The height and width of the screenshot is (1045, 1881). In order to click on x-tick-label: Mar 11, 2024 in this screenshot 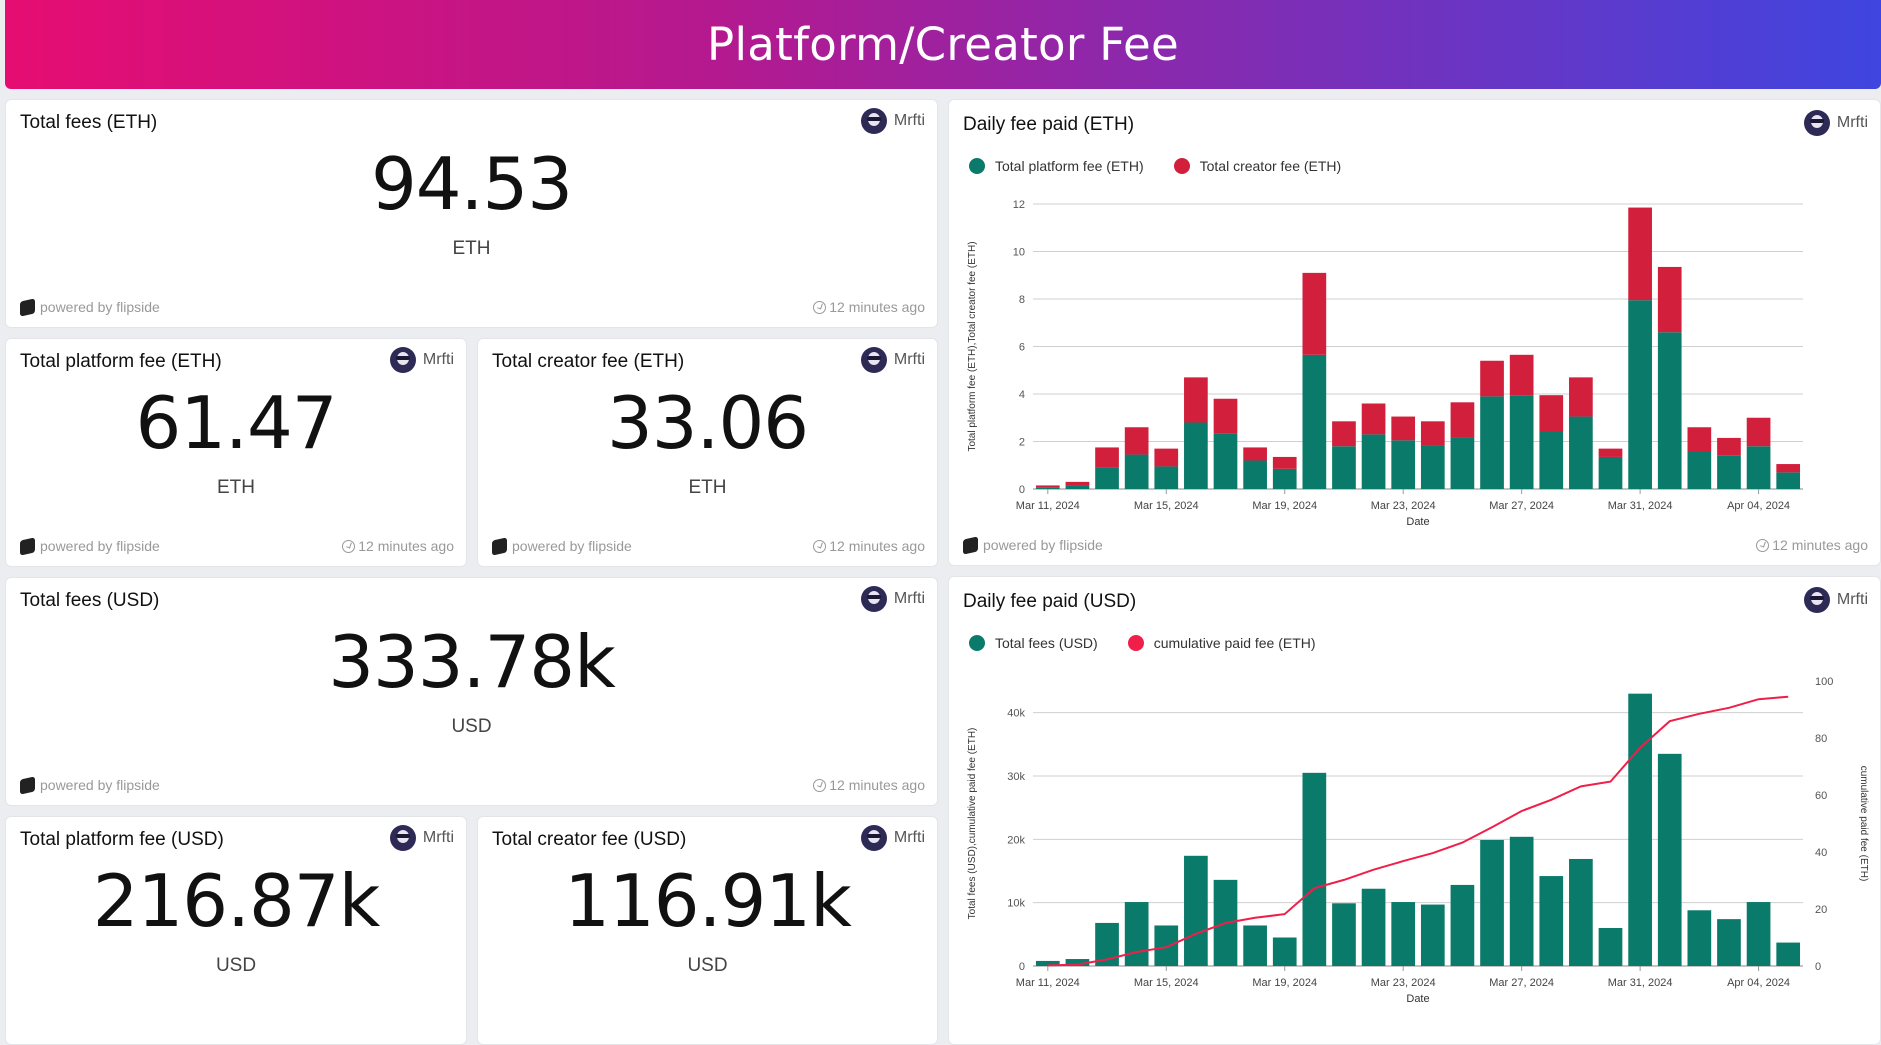, I will do `click(1048, 983)`.